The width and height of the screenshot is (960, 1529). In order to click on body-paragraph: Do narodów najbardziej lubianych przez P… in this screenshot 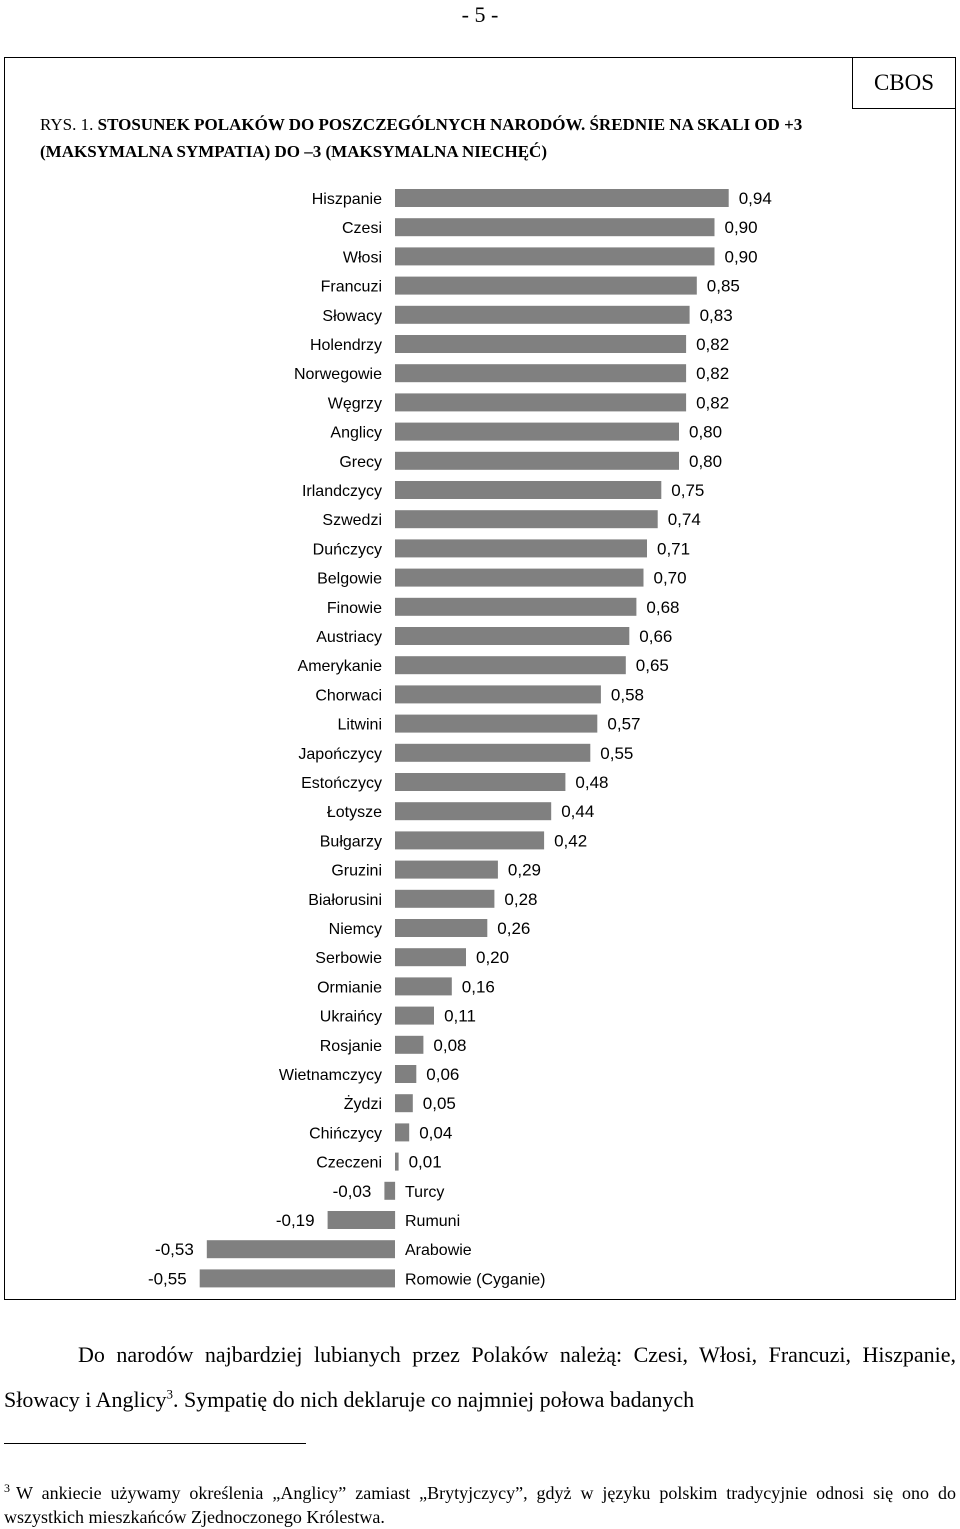, I will do `click(480, 1377)`.